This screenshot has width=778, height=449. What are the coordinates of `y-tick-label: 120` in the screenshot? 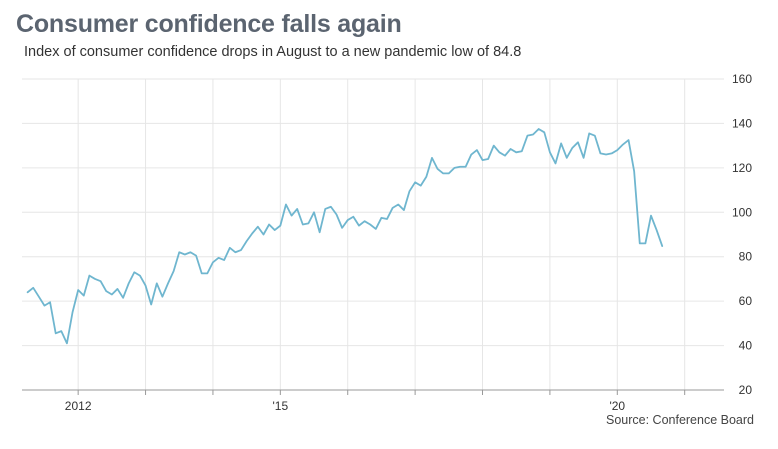 It's located at (742, 168).